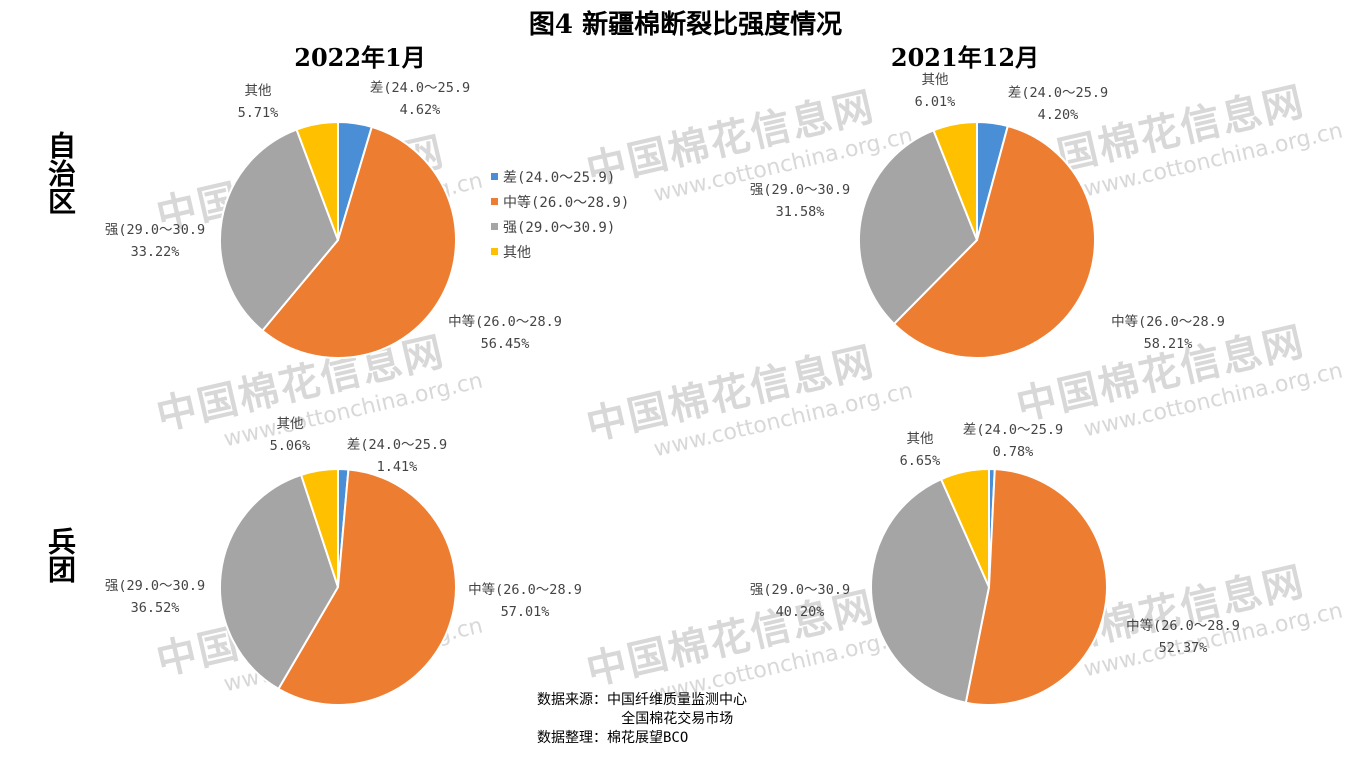  Describe the element at coordinates (155, 608) in the screenshot. I see `label-strong-value: 36.52%` at that location.